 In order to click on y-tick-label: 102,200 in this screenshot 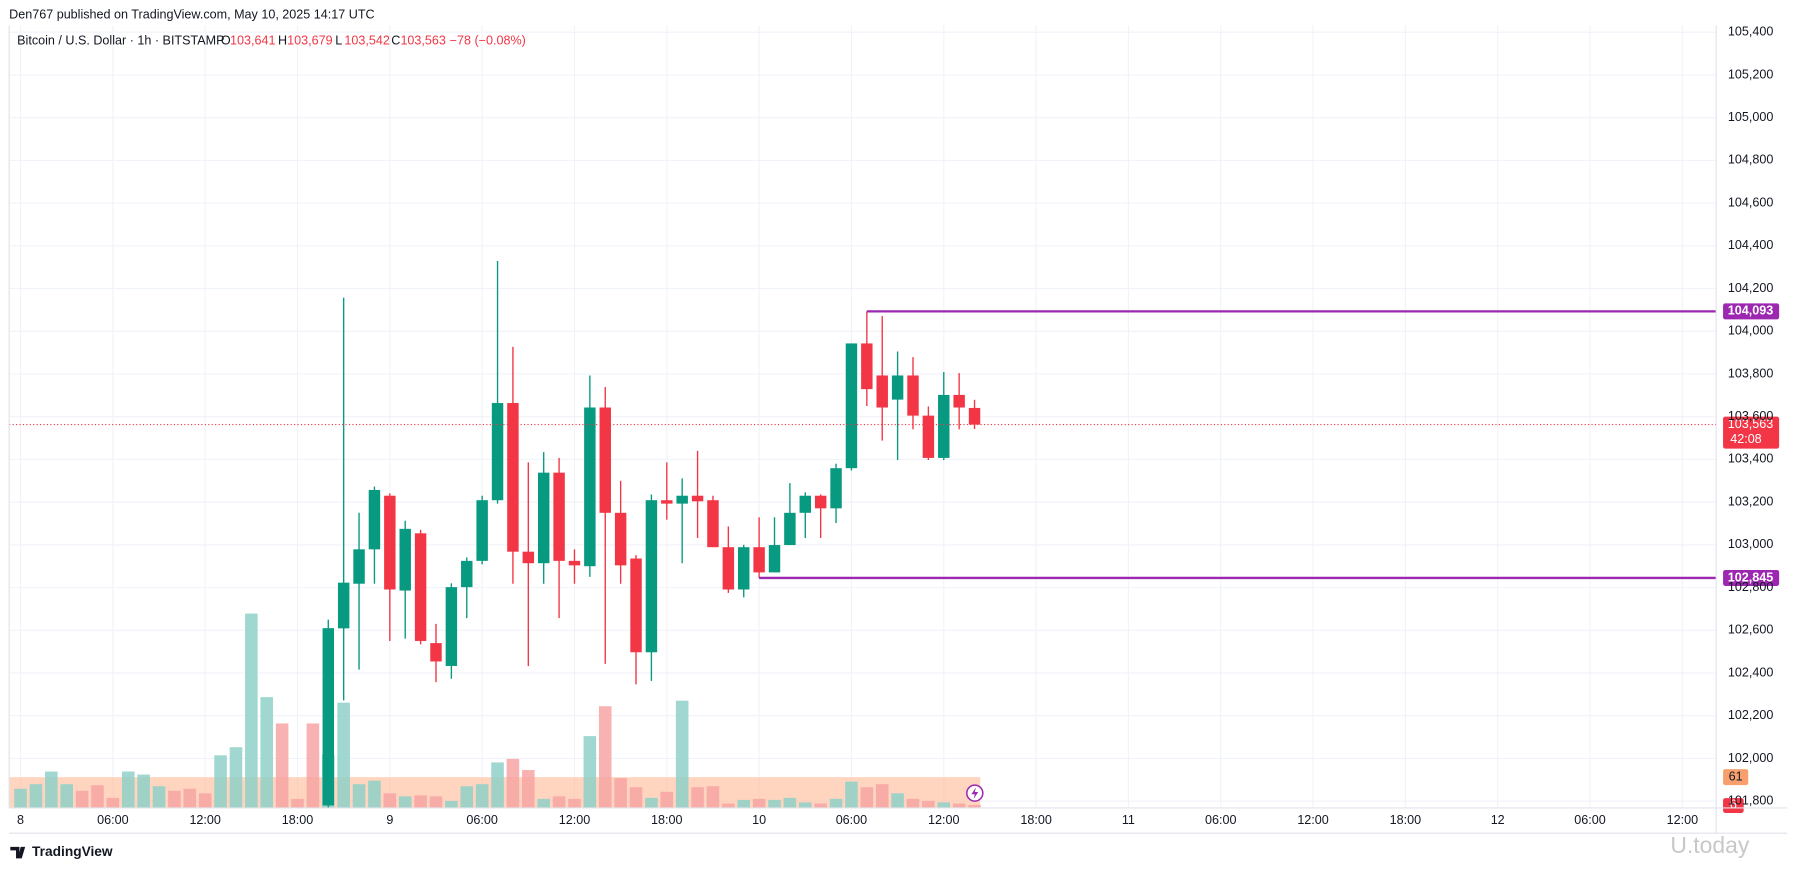, I will do `click(1750, 715)`.